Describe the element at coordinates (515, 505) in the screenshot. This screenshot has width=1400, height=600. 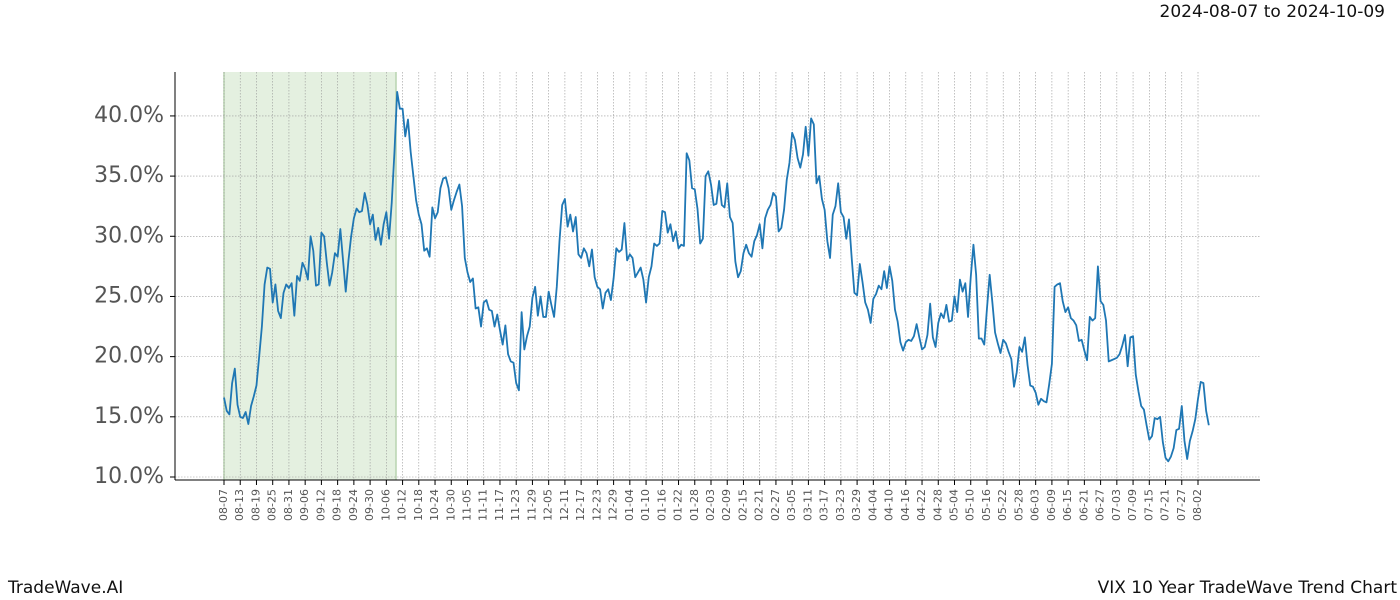
I see `x-tick-label: 11-23` at that location.